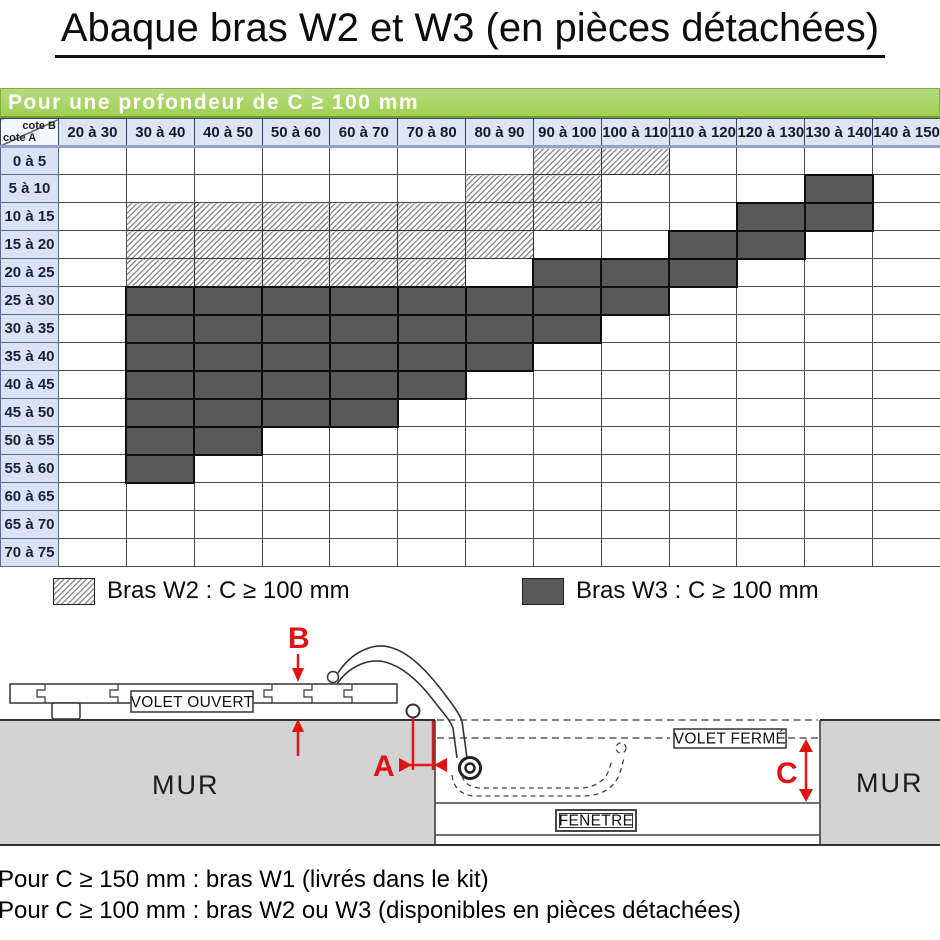 Image resolution: width=940 pixels, height=940 pixels. I want to click on fenetre-label: FENETRE, so click(596, 821).